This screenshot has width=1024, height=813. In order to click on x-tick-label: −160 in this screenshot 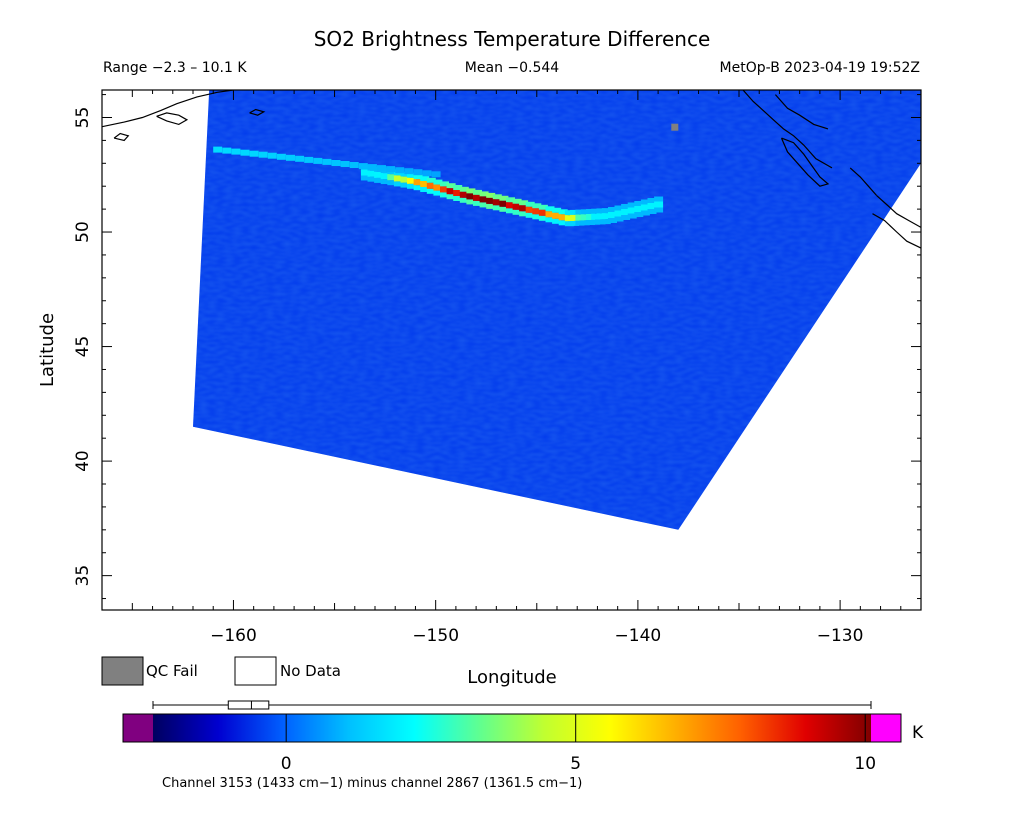, I will do `click(233, 636)`.